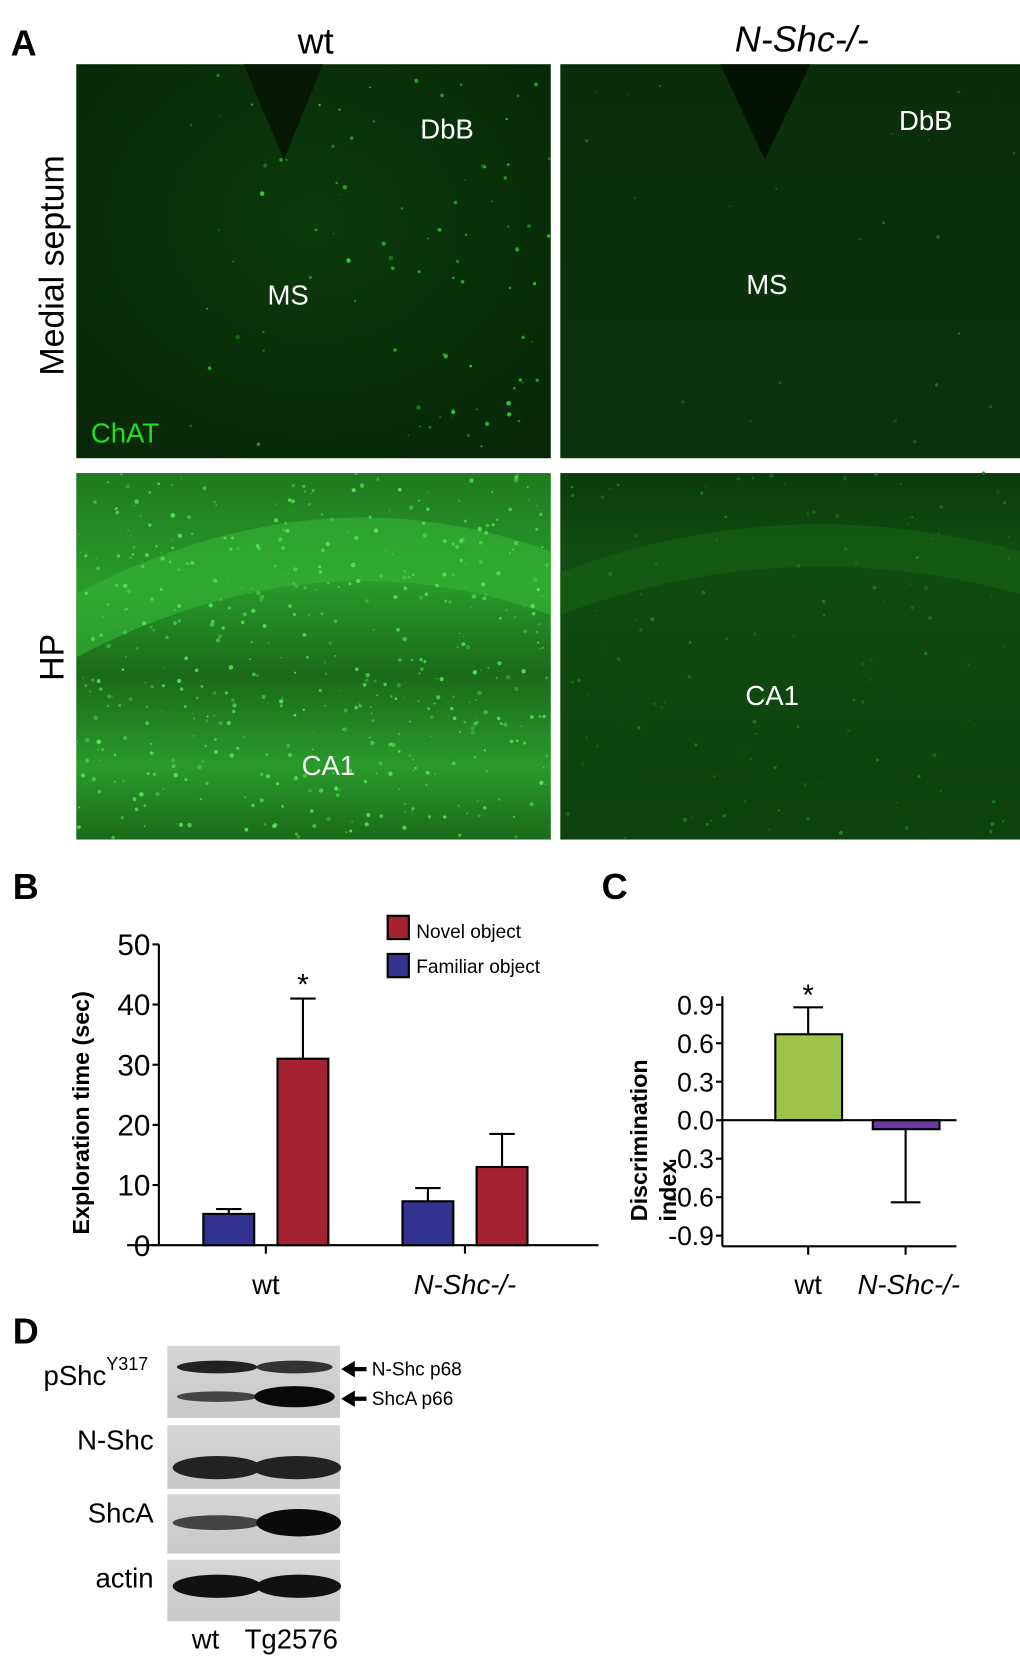 This screenshot has width=1020, height=1660. What do you see at coordinates (254, 1483) in the screenshot?
I see `western-blot` at bounding box center [254, 1483].